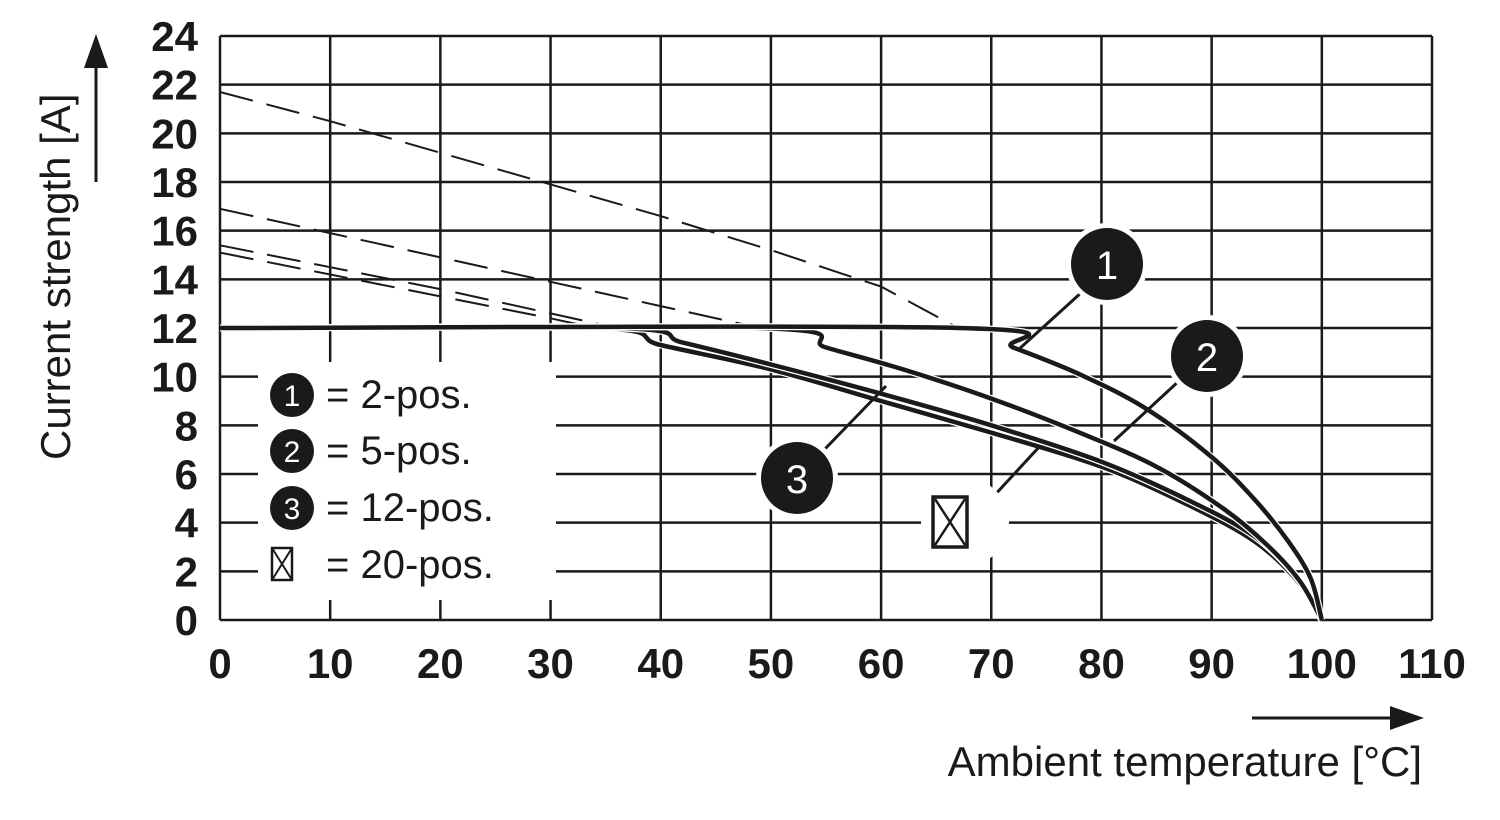  Describe the element at coordinates (219, 663) in the screenshot. I see `x-tick-label: 0` at that location.